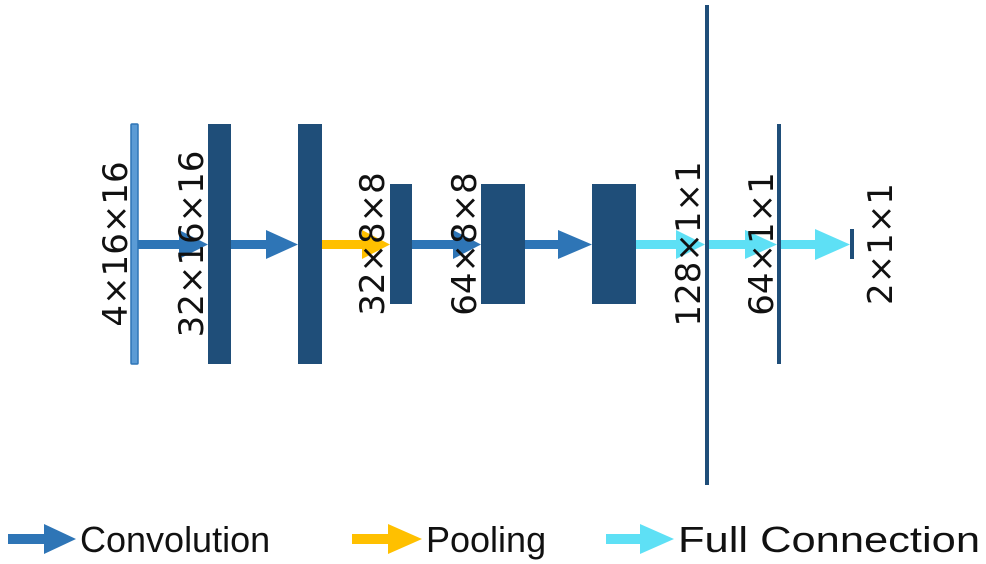 The width and height of the screenshot is (986, 564). What do you see at coordinates (829, 539) in the screenshot?
I see `legend-label-full-connection: Full Connection` at bounding box center [829, 539].